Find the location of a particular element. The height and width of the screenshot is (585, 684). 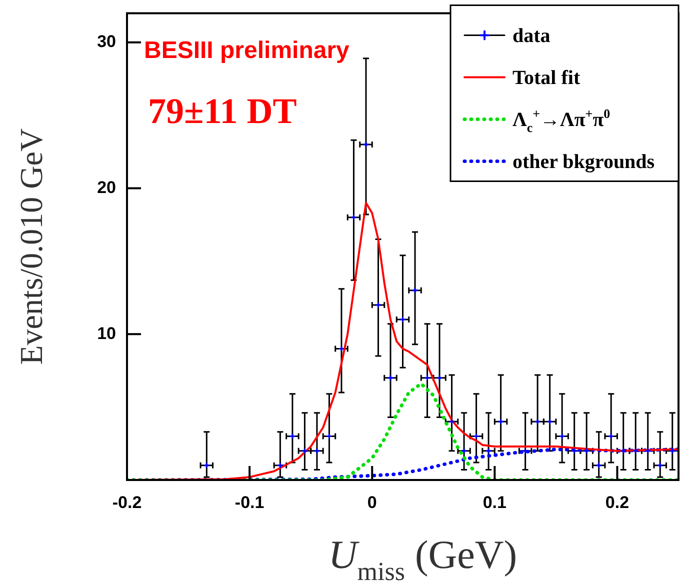

x-tick-label: 0 is located at coordinates (372, 502).